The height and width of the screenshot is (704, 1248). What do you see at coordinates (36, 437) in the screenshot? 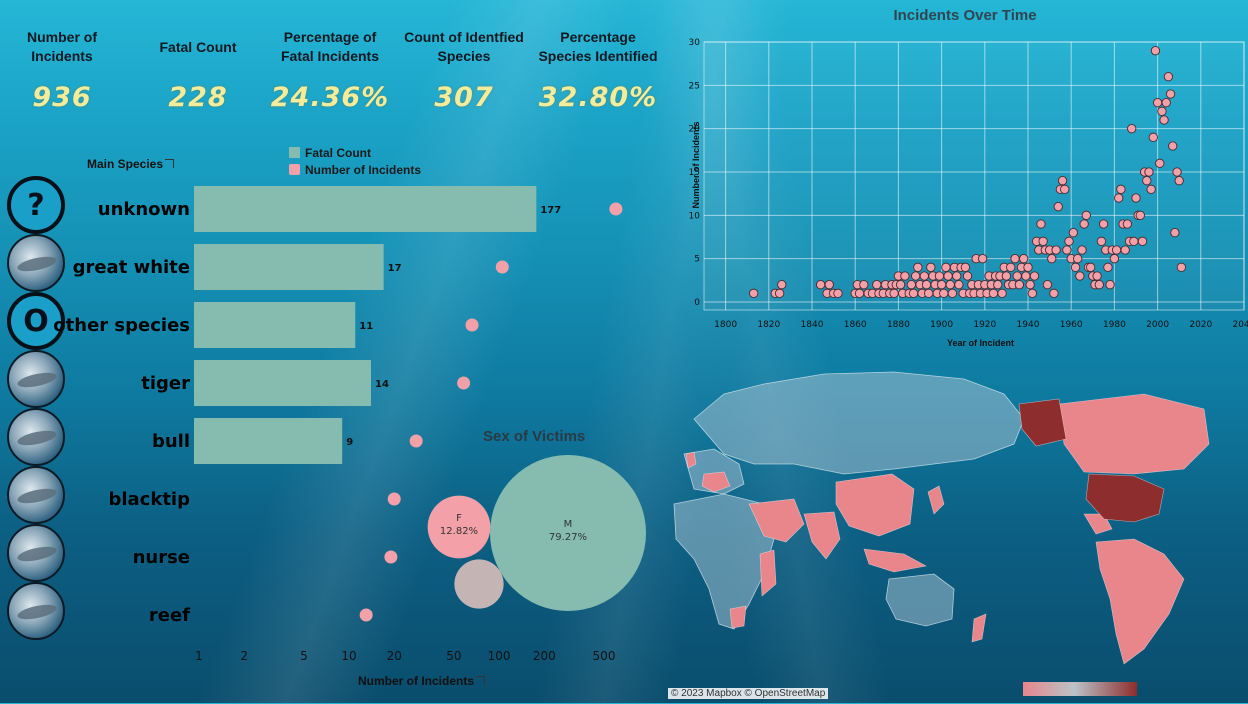
I see `bull-shark-photo` at bounding box center [36, 437].